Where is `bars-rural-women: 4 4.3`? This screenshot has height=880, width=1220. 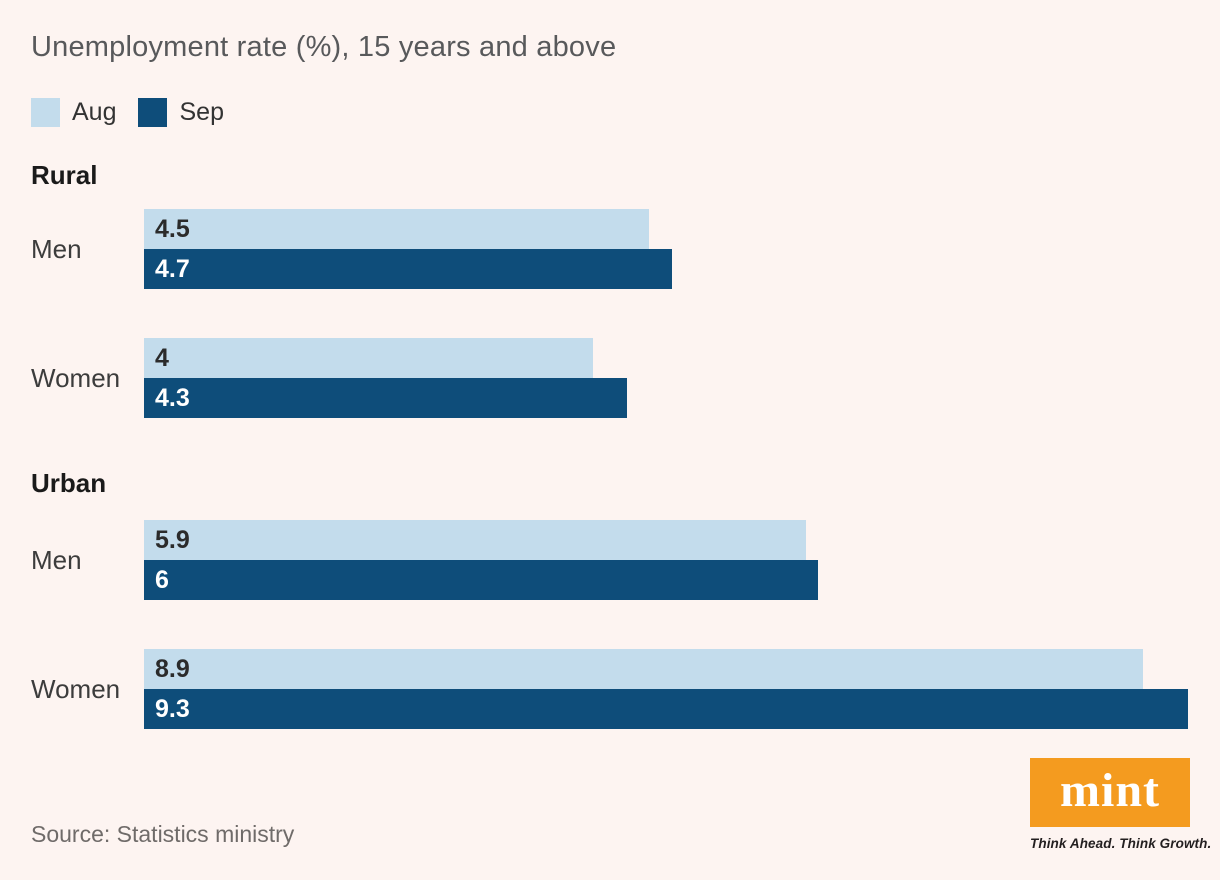
bars-rural-women: 4 4.3 is located at coordinates (666, 378).